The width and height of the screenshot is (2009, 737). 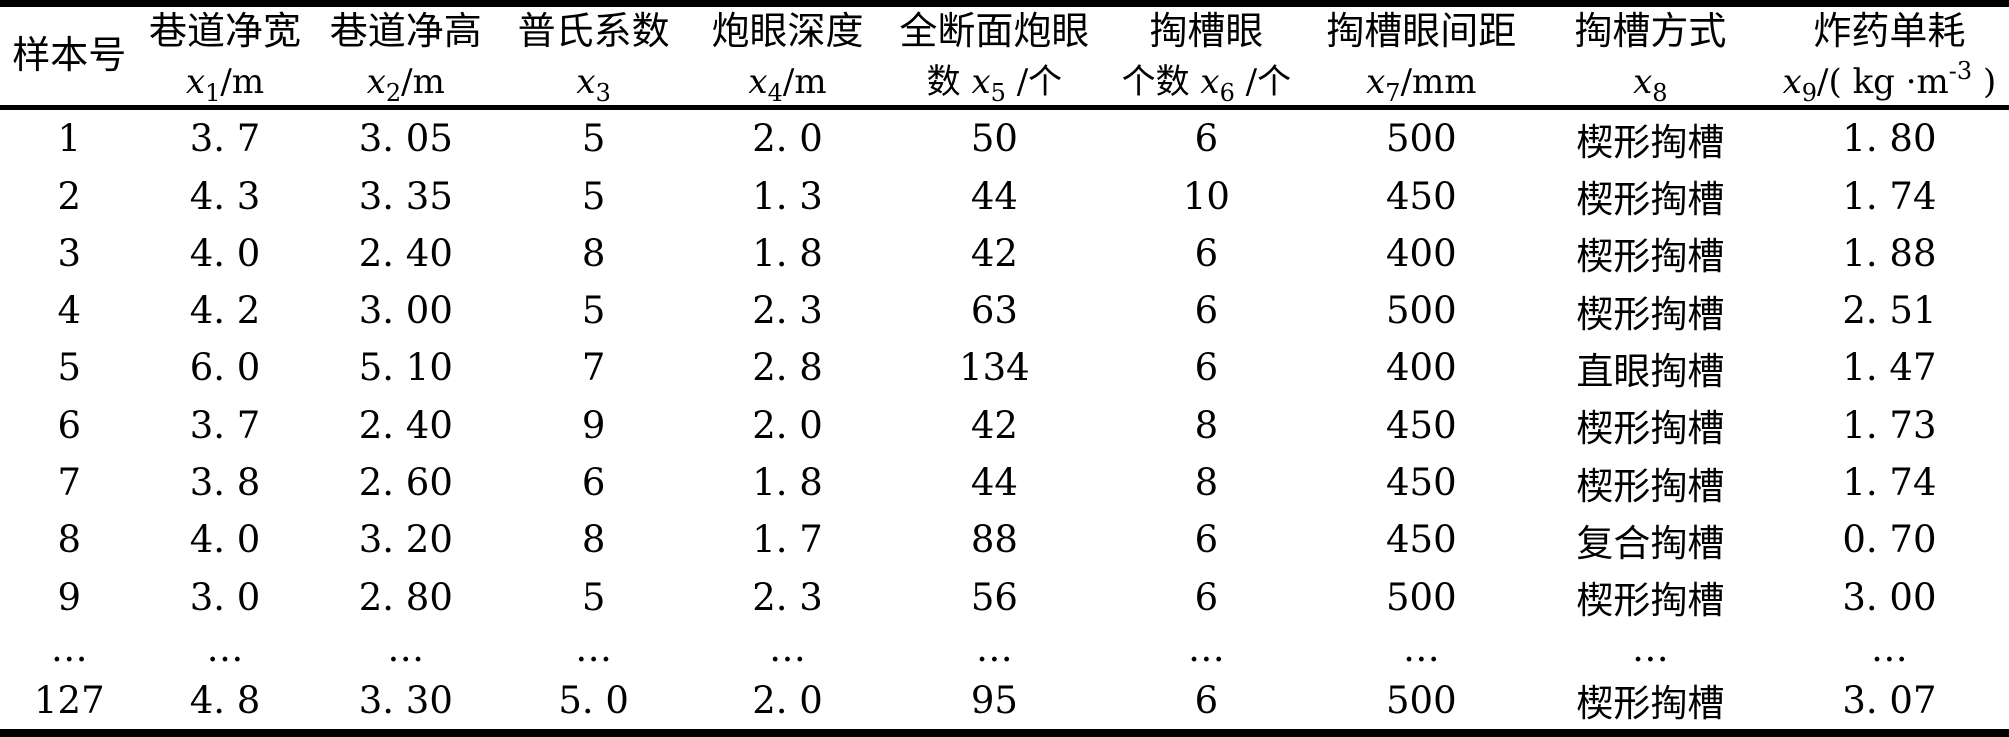 I want to click on col-header-tunnel-height: 巷道净高 x2/m, so click(x=406, y=56).